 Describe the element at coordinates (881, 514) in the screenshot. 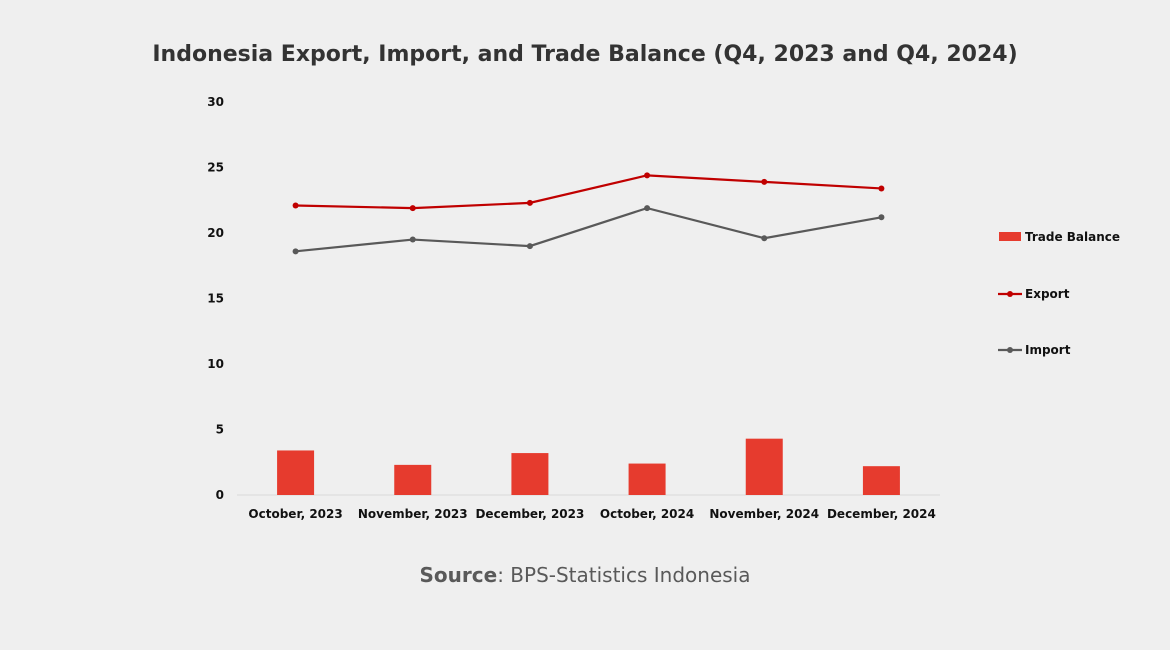

I see `x-tick-label: December, 2024` at that location.